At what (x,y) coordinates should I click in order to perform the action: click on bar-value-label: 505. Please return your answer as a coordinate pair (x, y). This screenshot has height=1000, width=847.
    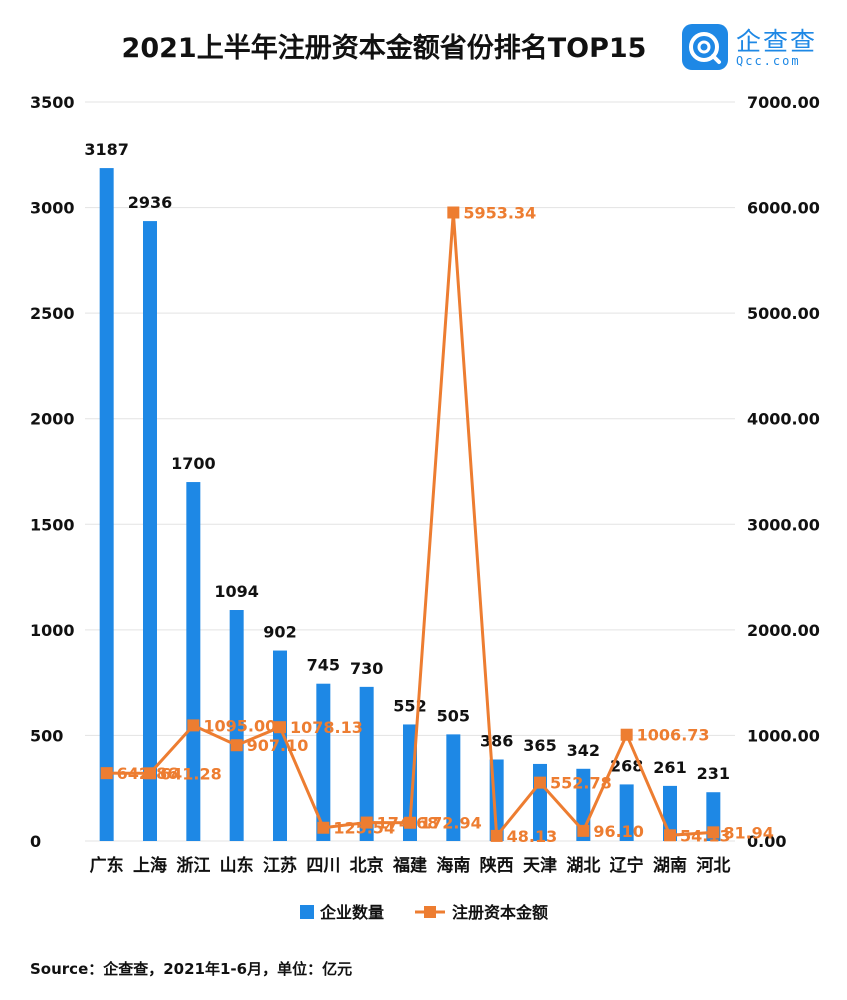
    Looking at the image, I should click on (453, 715).